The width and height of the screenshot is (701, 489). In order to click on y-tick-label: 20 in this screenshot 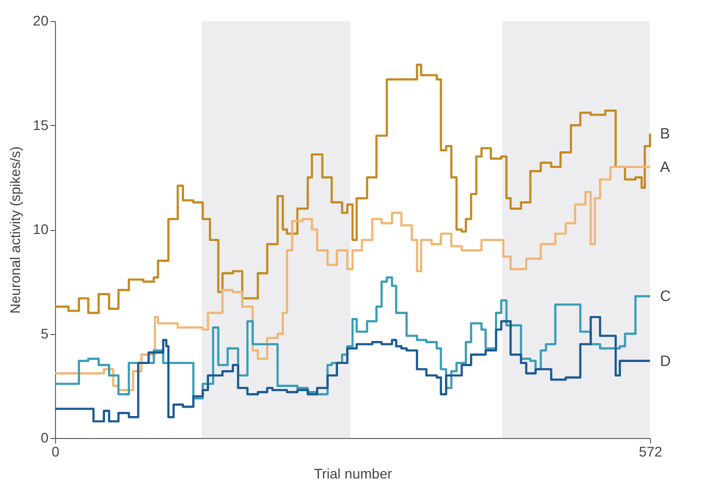, I will do `click(40, 20)`.